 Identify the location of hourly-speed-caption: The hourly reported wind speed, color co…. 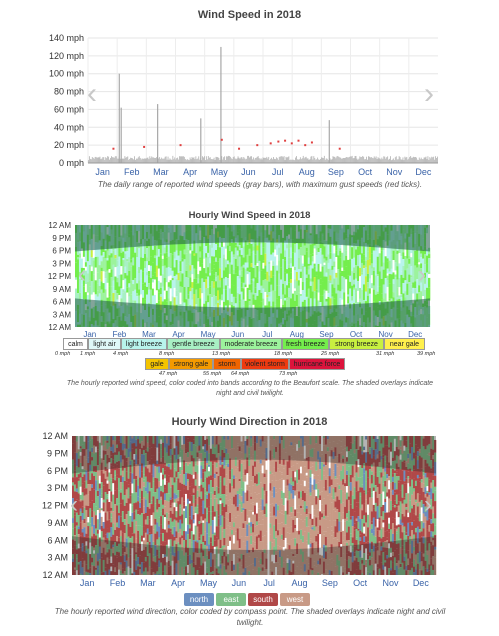
(250, 388).